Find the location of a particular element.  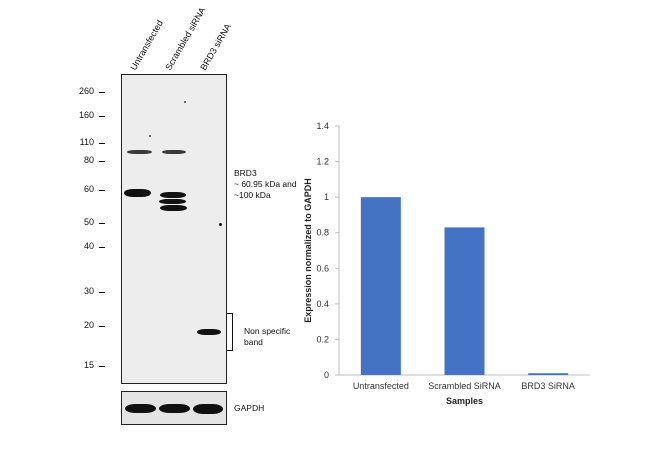

y-tick-label: 0.6 is located at coordinates (322, 268).